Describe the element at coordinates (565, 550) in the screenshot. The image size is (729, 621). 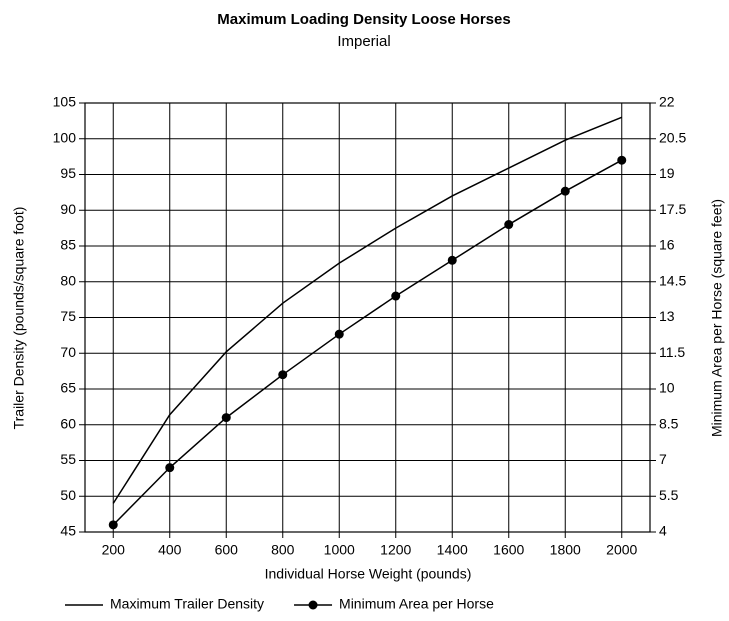
I see `x-tick-label: 1800` at that location.